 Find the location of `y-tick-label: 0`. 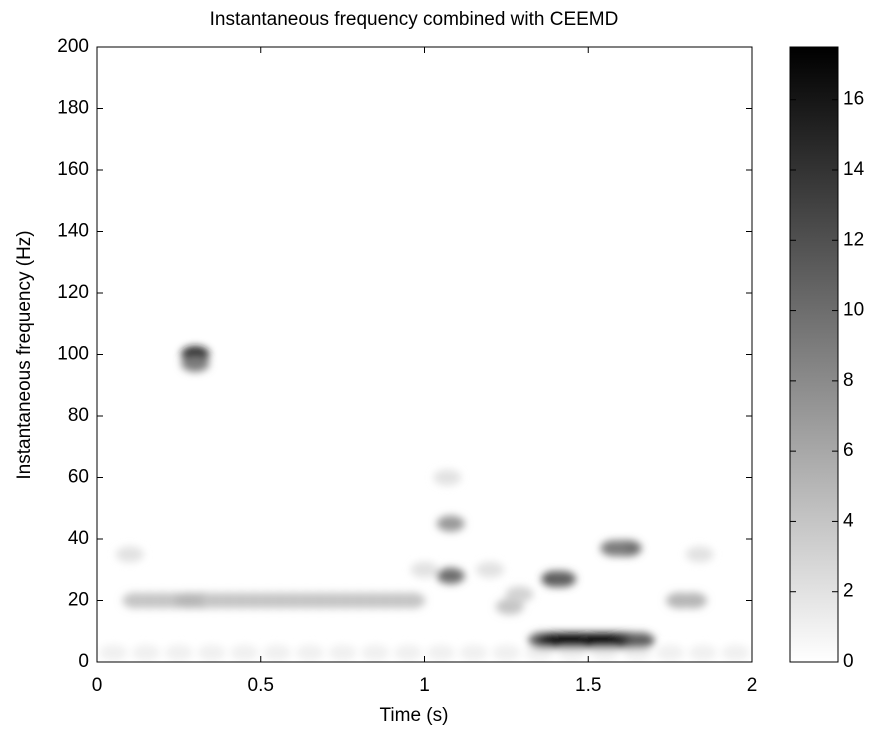

y-tick-label: 0 is located at coordinates (83, 661).